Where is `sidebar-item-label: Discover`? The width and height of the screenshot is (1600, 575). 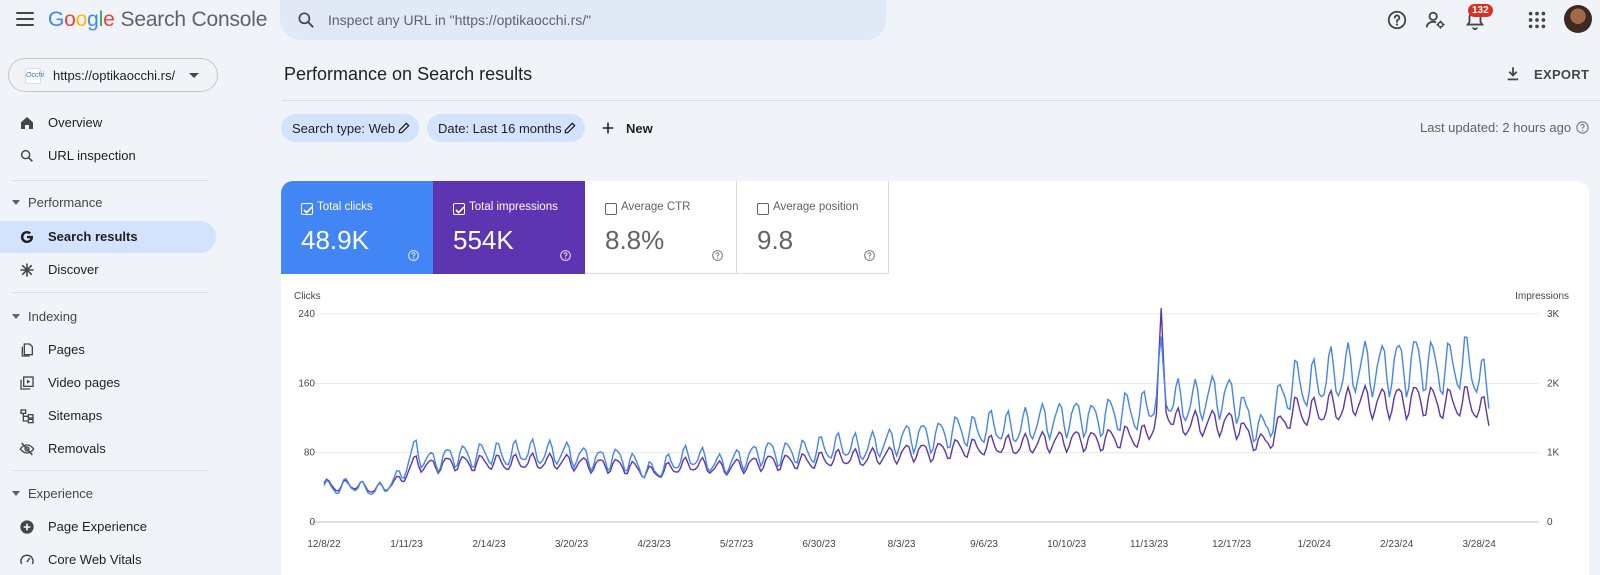
sidebar-item-label: Discover is located at coordinates (73, 269).